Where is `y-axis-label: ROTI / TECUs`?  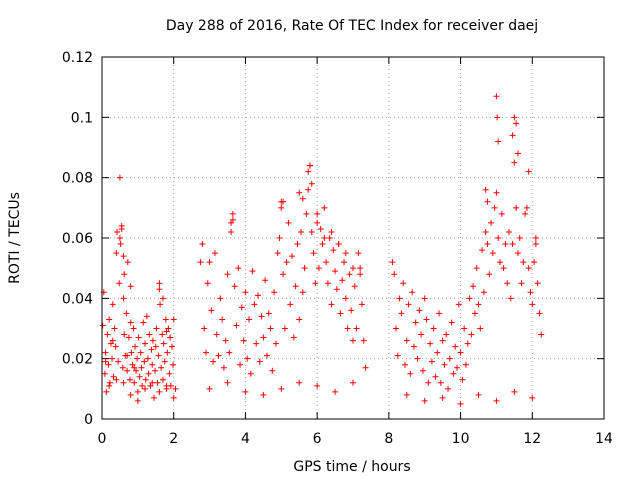
y-axis-label: ROTI / TECUs is located at coordinates (15, 238).